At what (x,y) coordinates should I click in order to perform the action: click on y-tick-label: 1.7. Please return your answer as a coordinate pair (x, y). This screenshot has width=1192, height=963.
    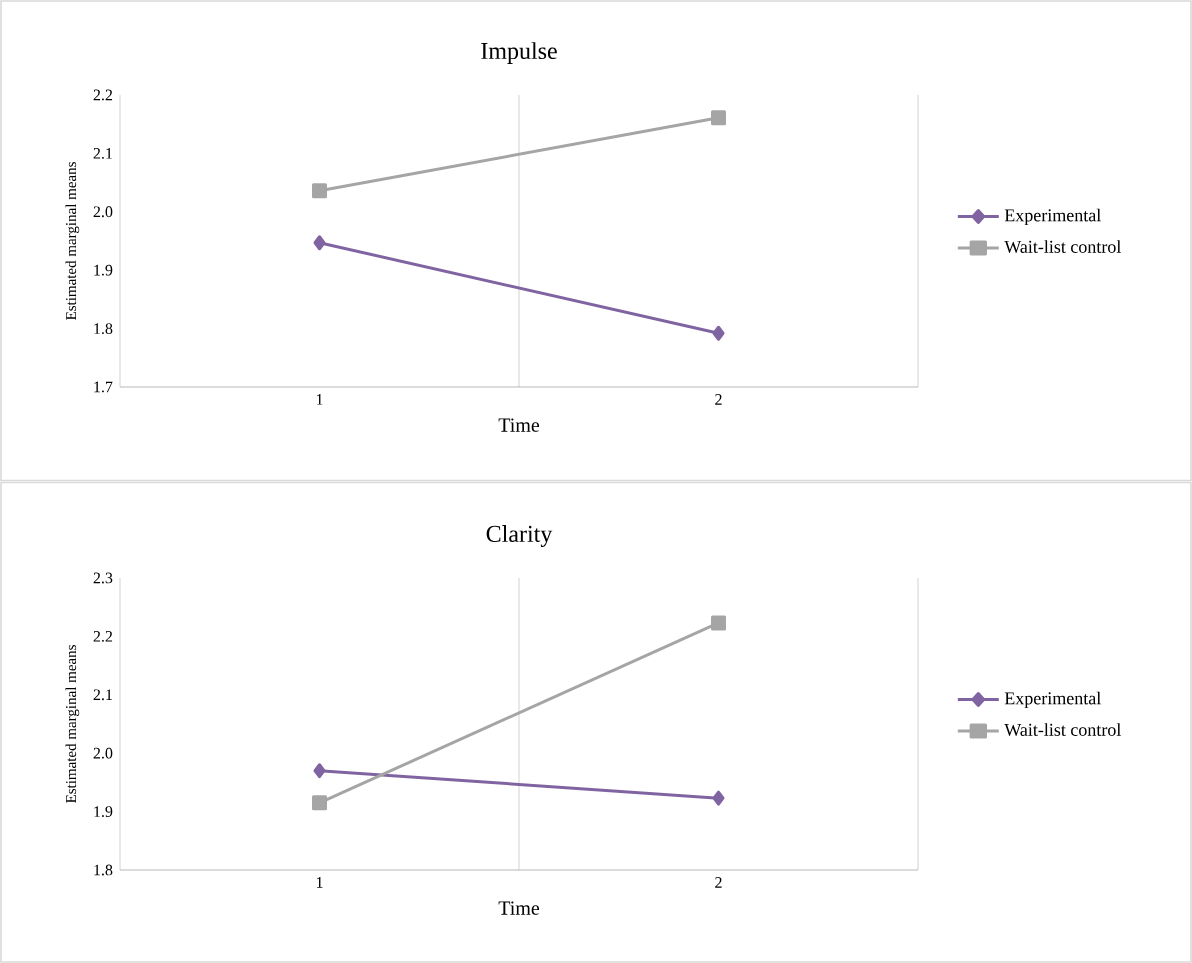
    Looking at the image, I should click on (103, 387).